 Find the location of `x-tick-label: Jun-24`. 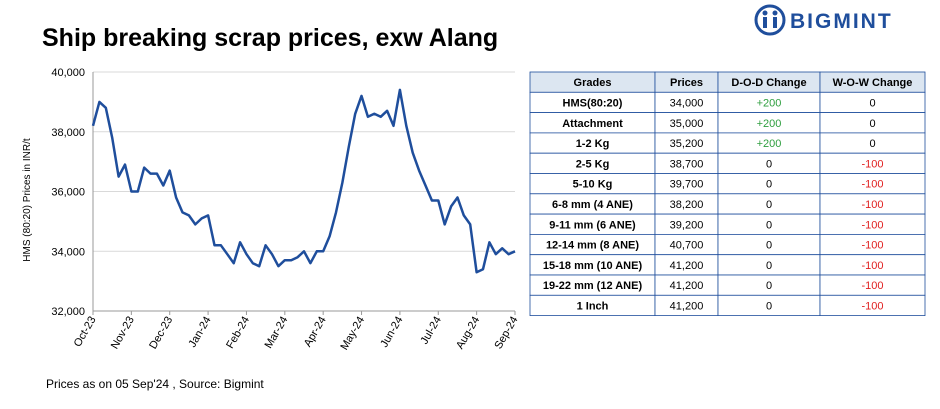

x-tick-label: Jun-24 is located at coordinates (391, 332).